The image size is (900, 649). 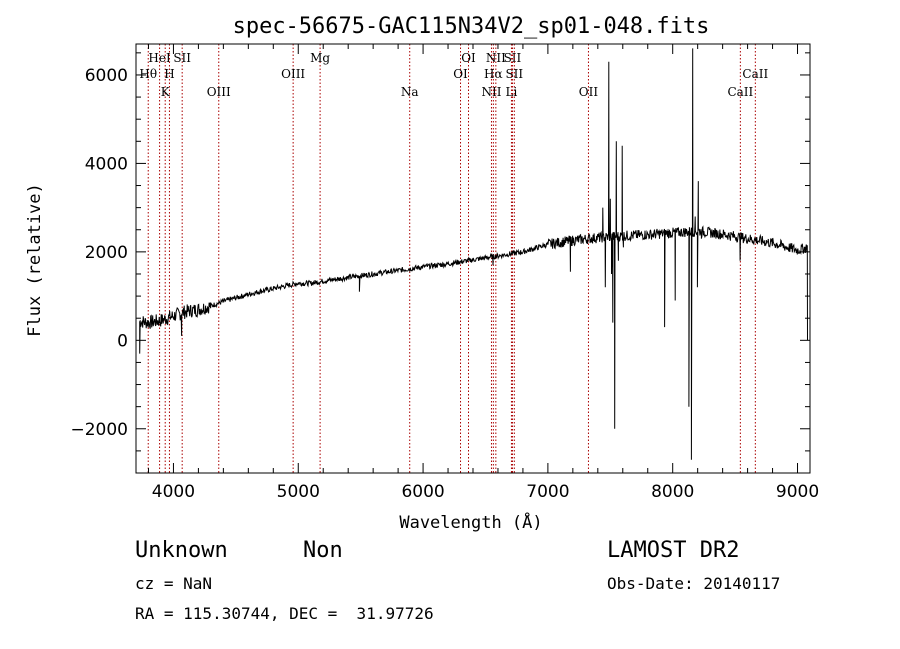 What do you see at coordinates (148, 74) in the screenshot?
I see `line-label: Hθ` at bounding box center [148, 74].